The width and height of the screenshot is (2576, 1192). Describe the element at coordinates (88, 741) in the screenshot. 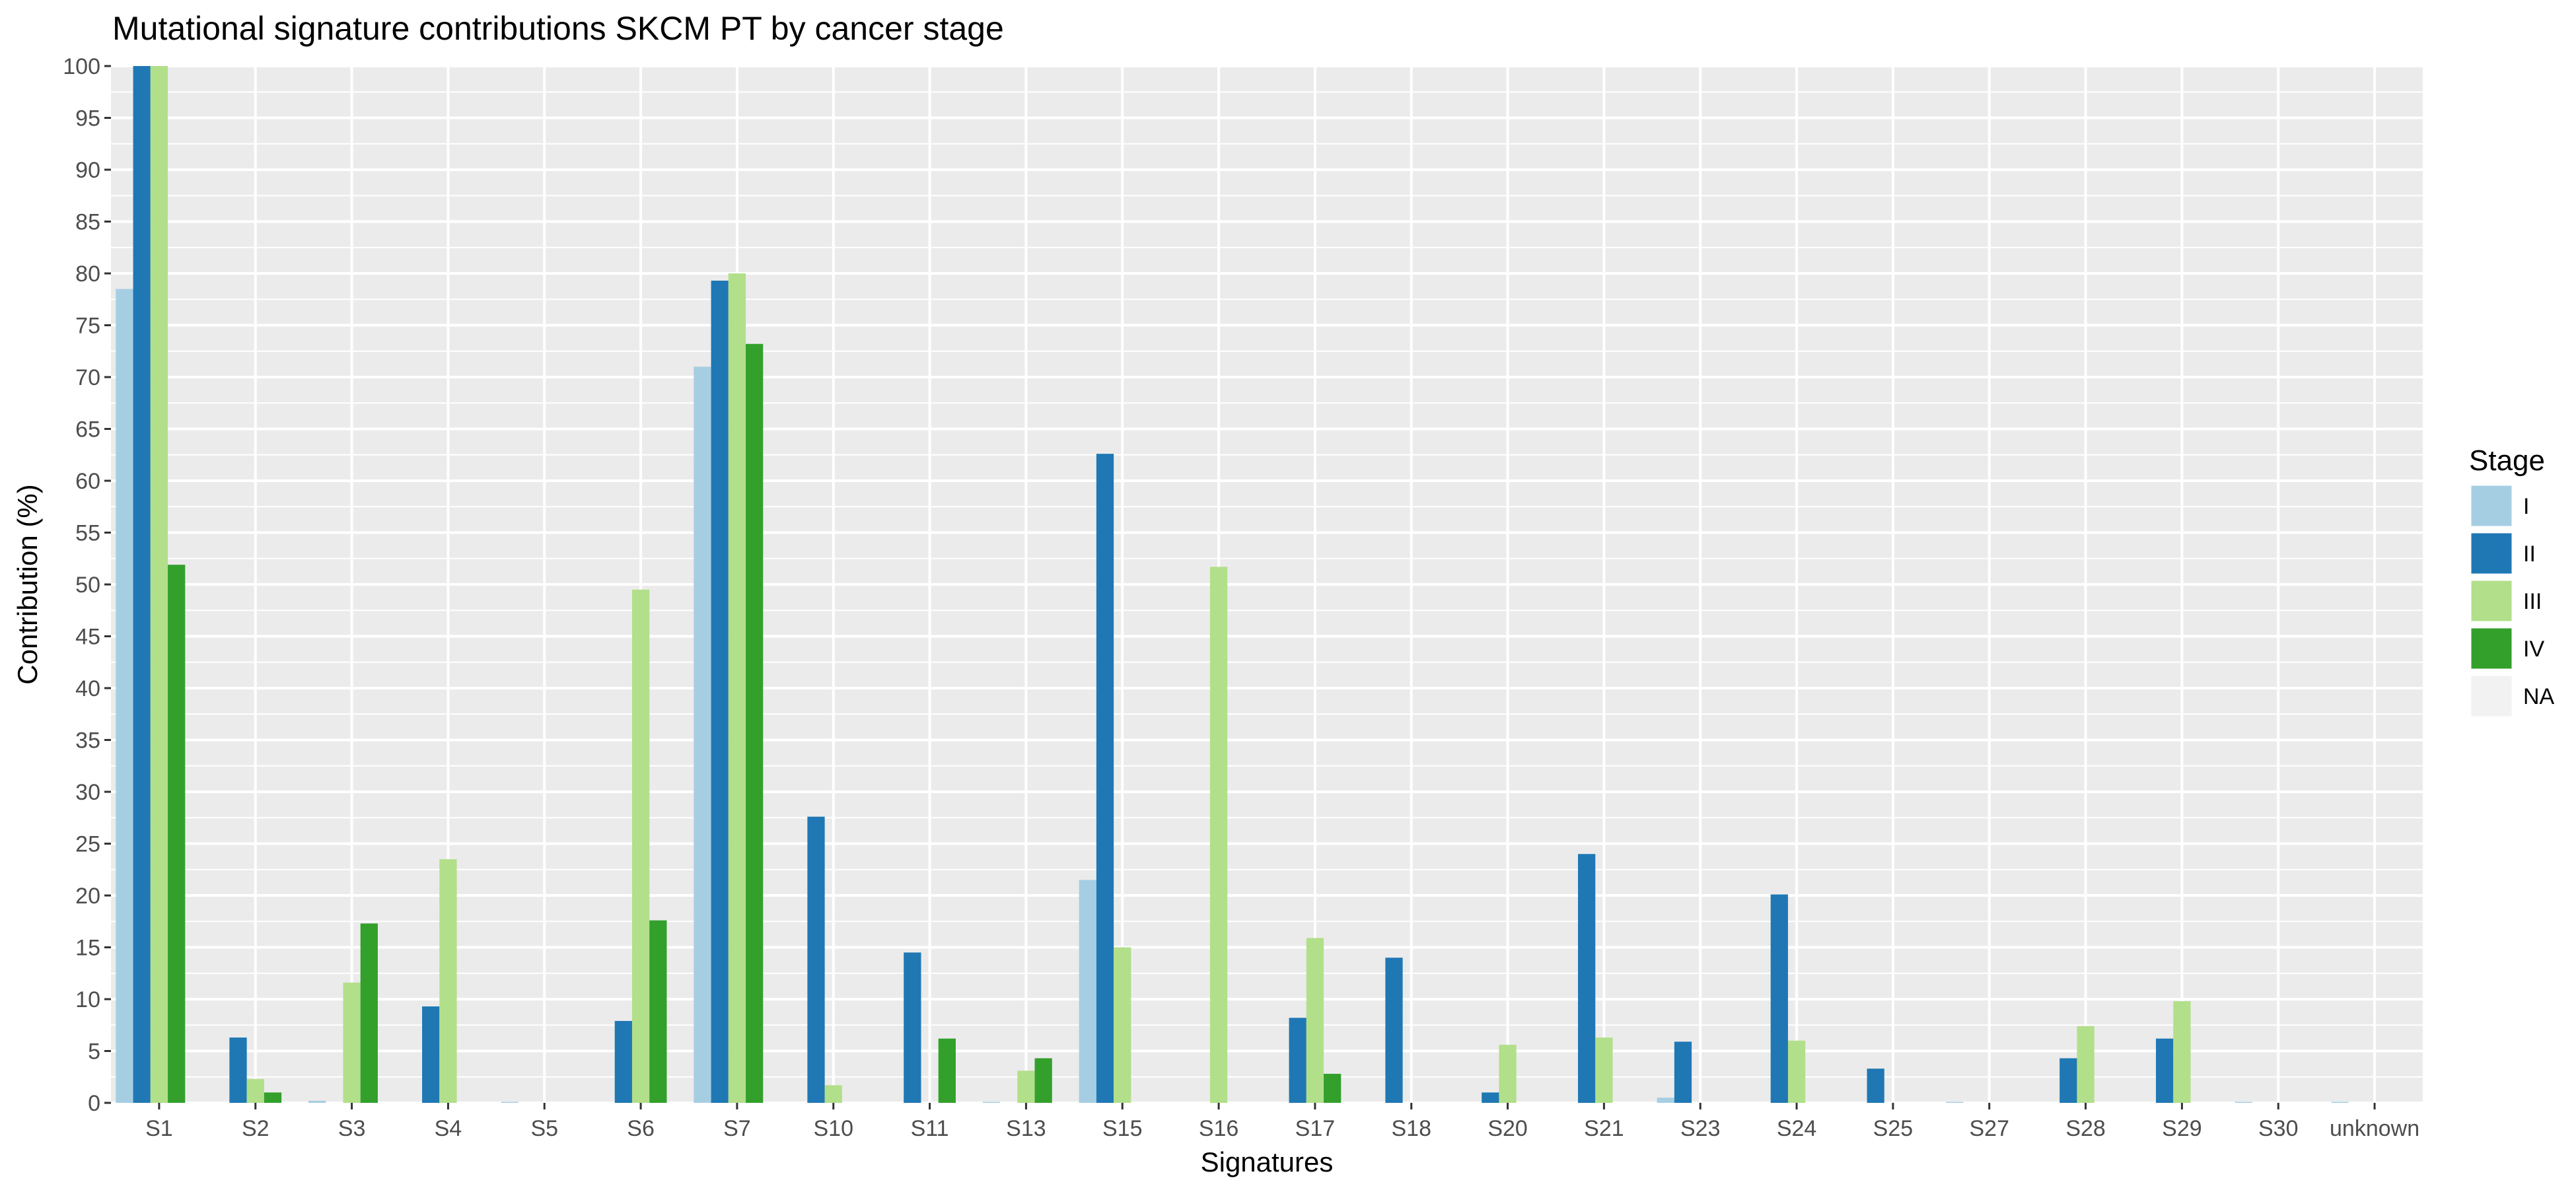

I see `y-tick-label: 35` at that location.